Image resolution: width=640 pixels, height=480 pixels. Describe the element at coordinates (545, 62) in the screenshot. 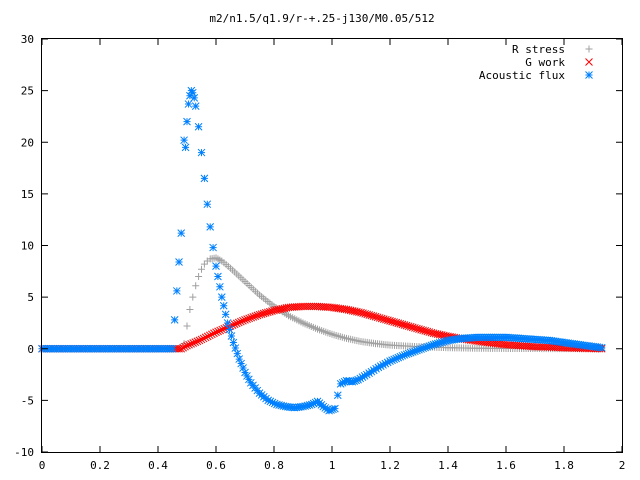

I see `legend-label: G work` at that location.